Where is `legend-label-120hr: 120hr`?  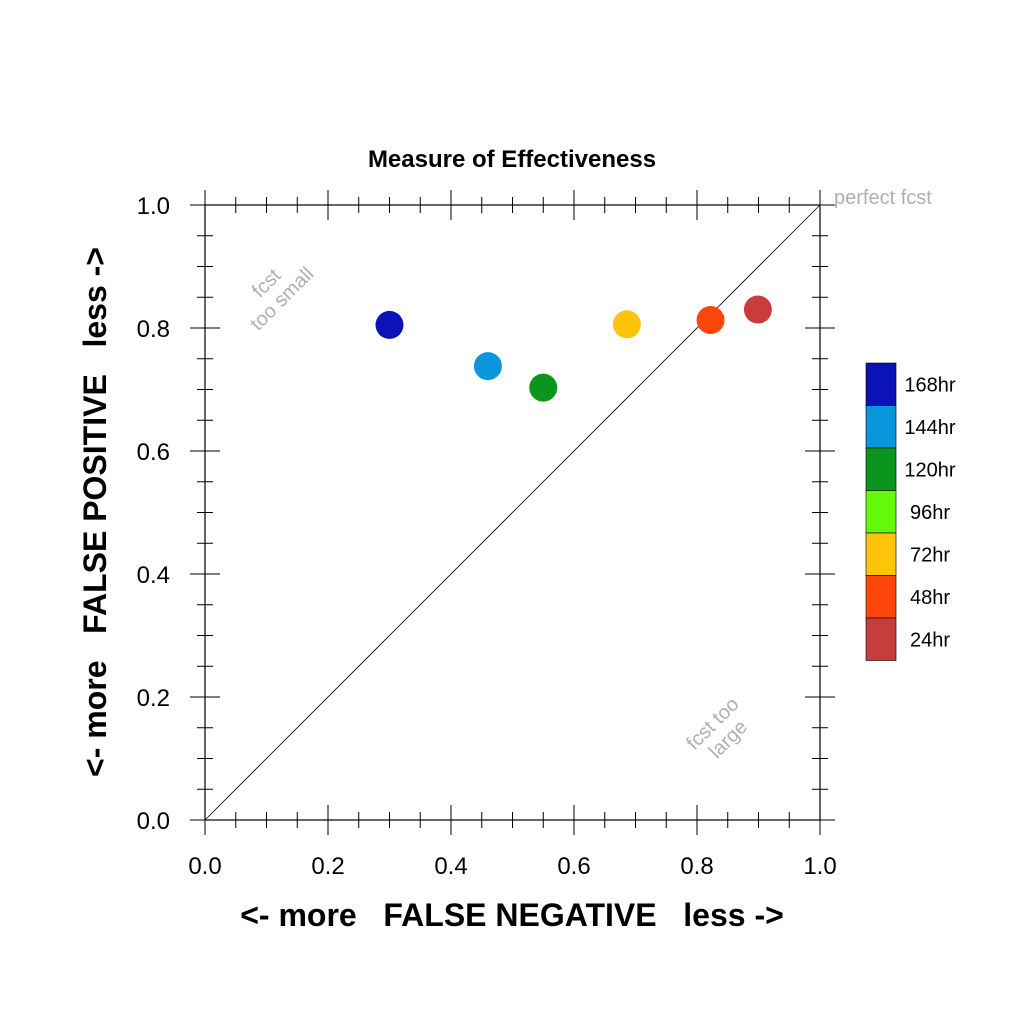
legend-label-120hr: 120hr is located at coordinates (929, 470).